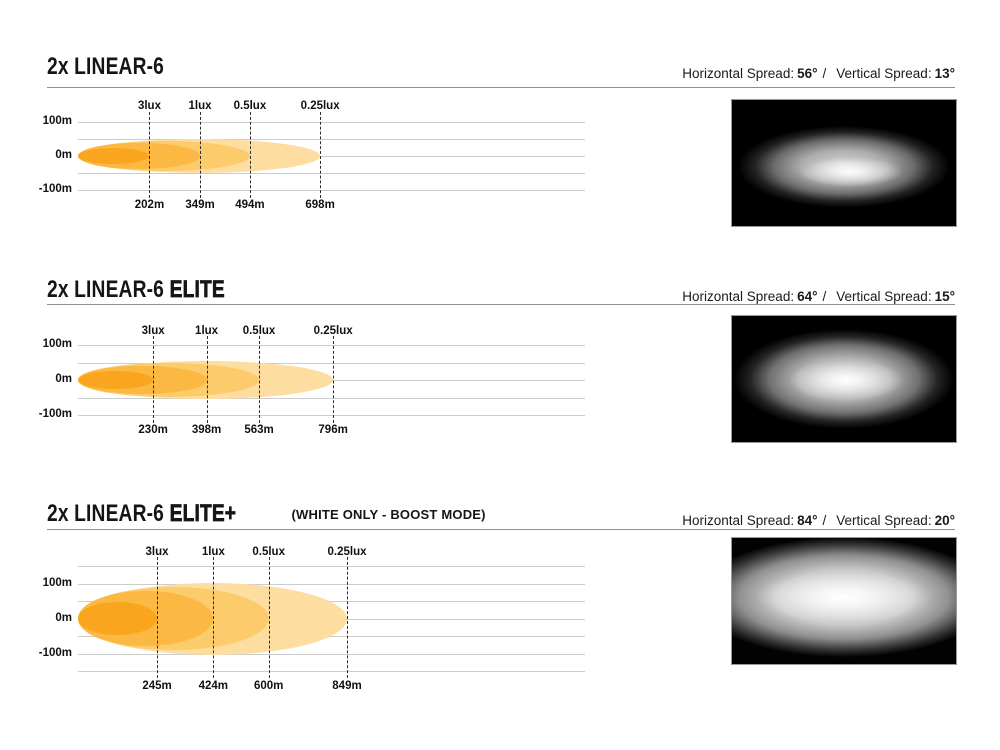 The width and height of the screenshot is (1000, 750). I want to click on section-title-note: (WHITE ONLY - BOOST MODE), so click(388, 514).